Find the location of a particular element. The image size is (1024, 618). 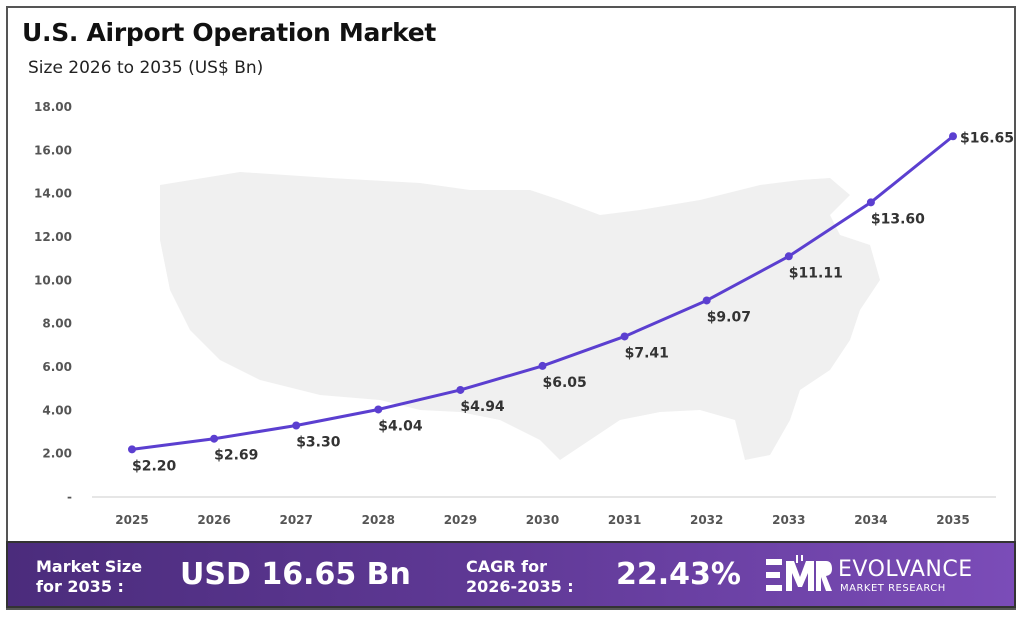

chart-subtitle: Size 2026 to 2035 (US$ Bn) is located at coordinates (146, 68).